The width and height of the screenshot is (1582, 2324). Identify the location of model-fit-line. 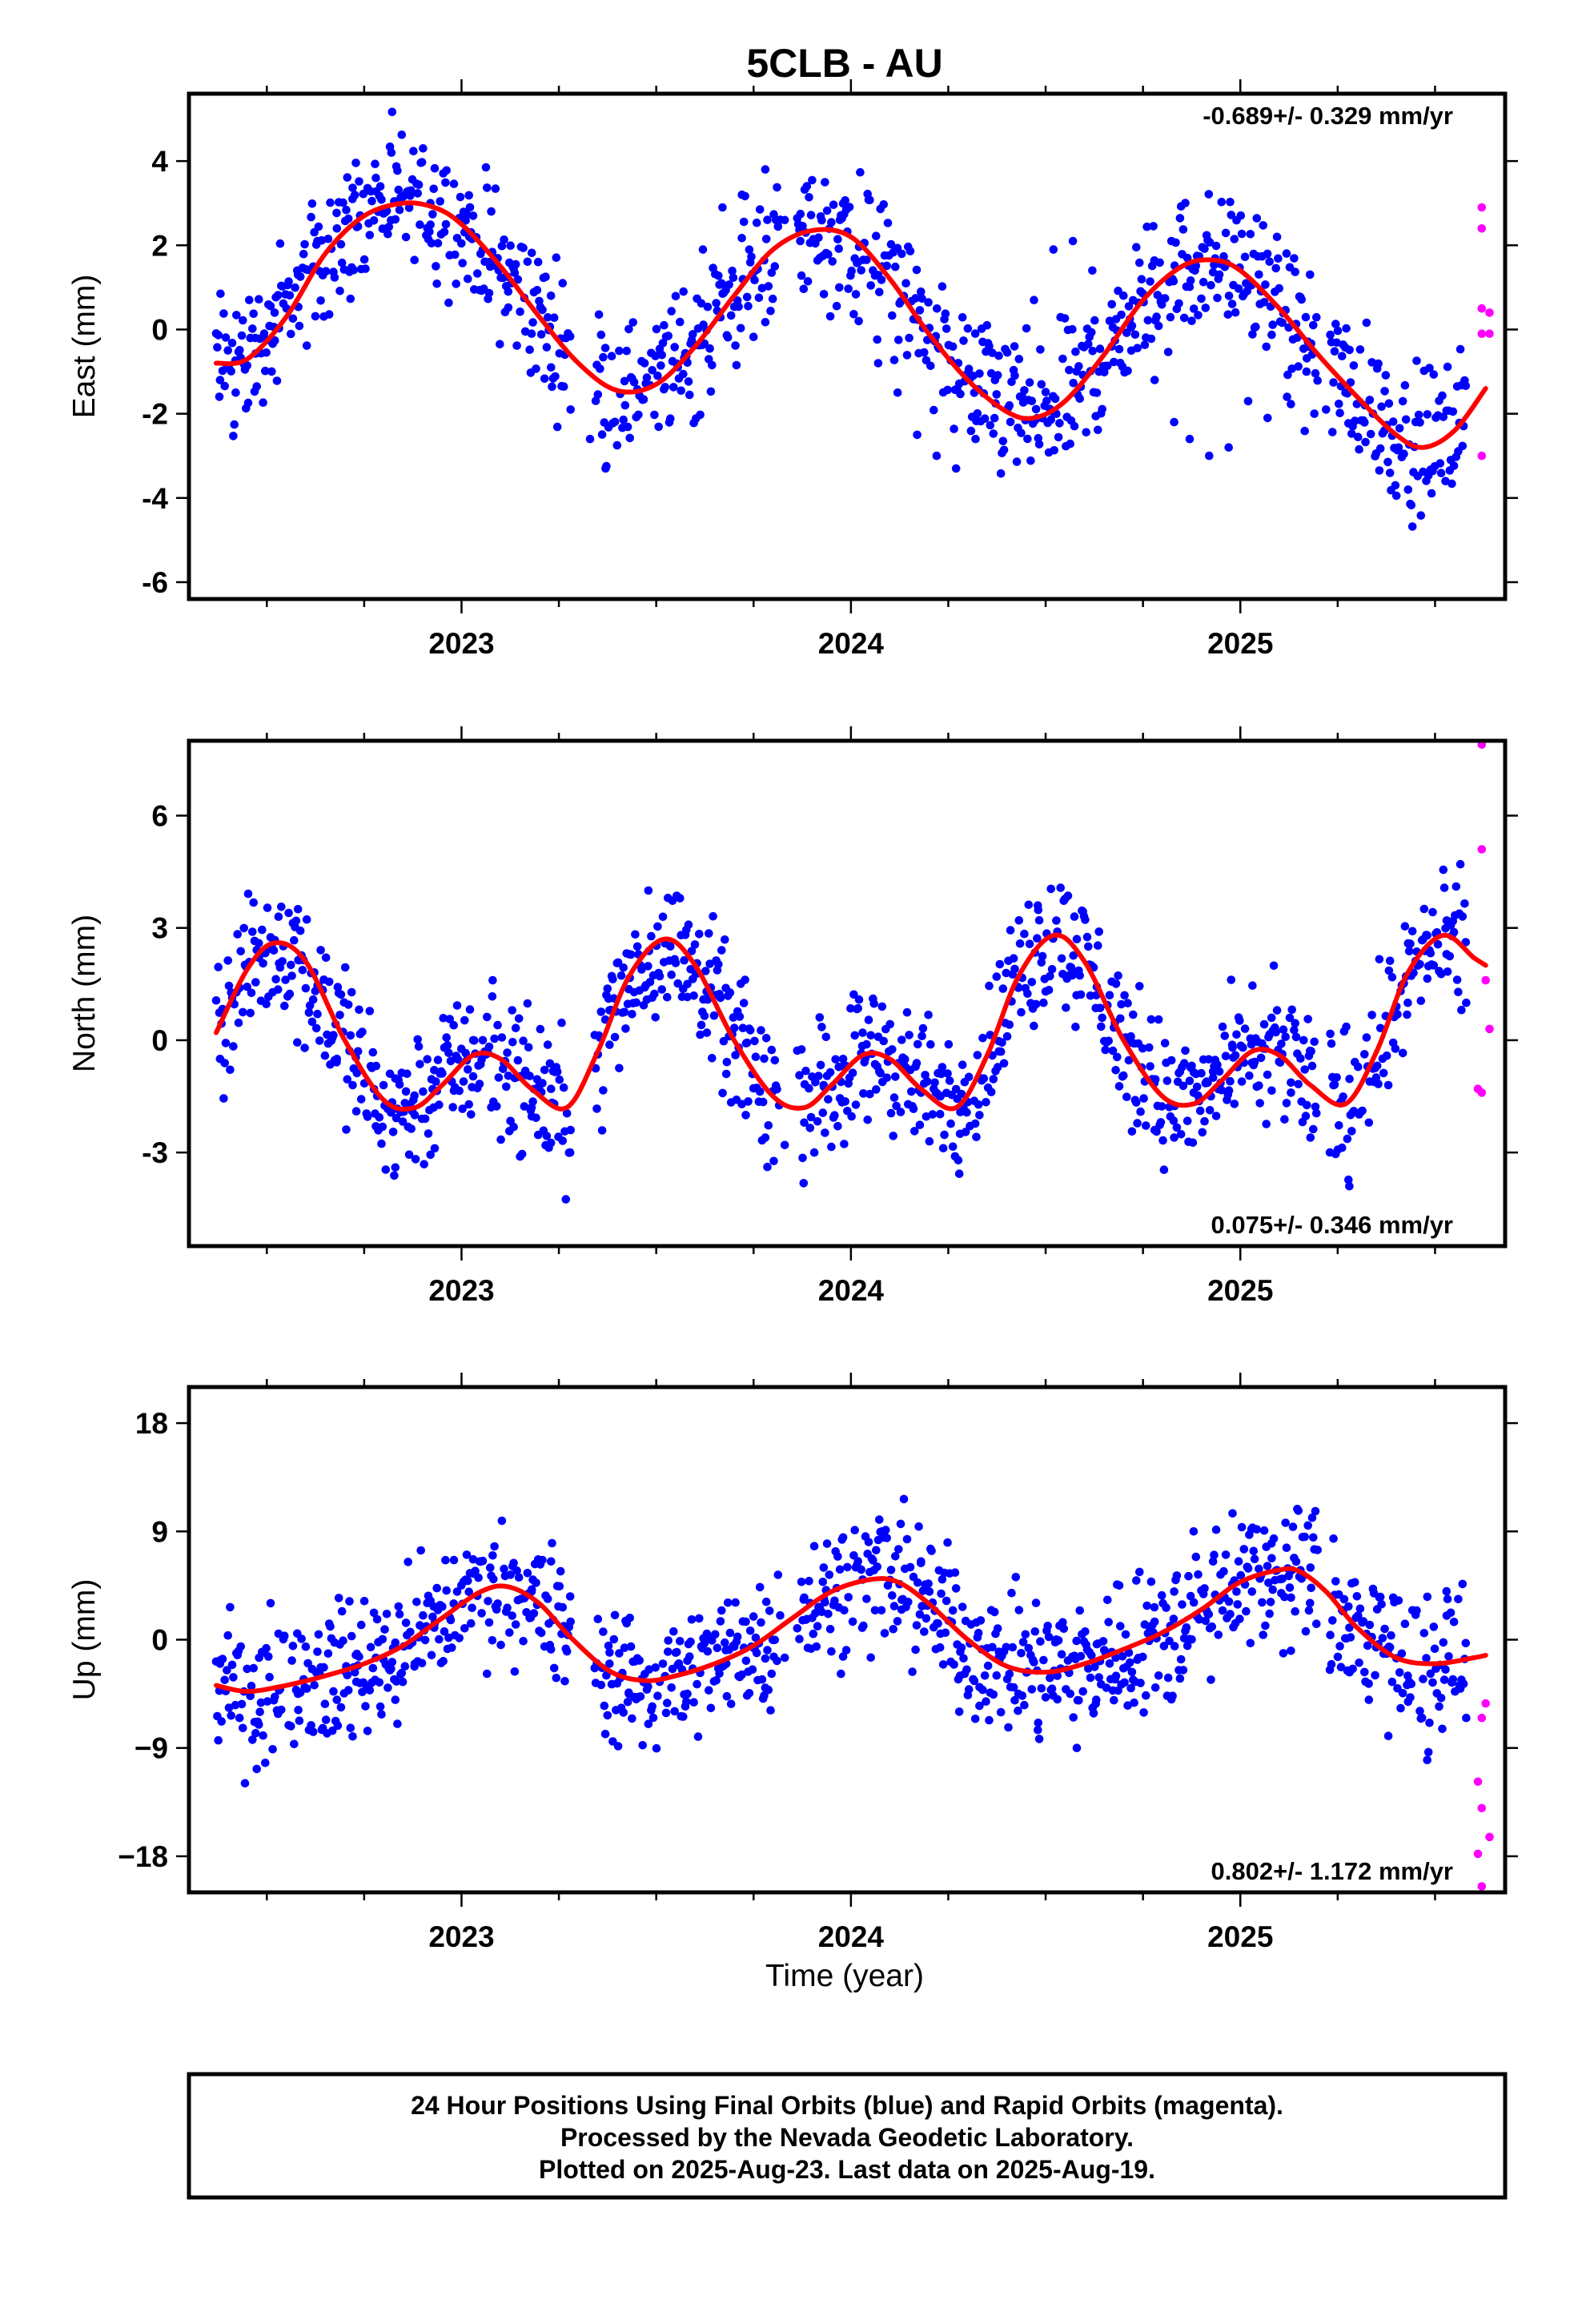
(851, 1022).